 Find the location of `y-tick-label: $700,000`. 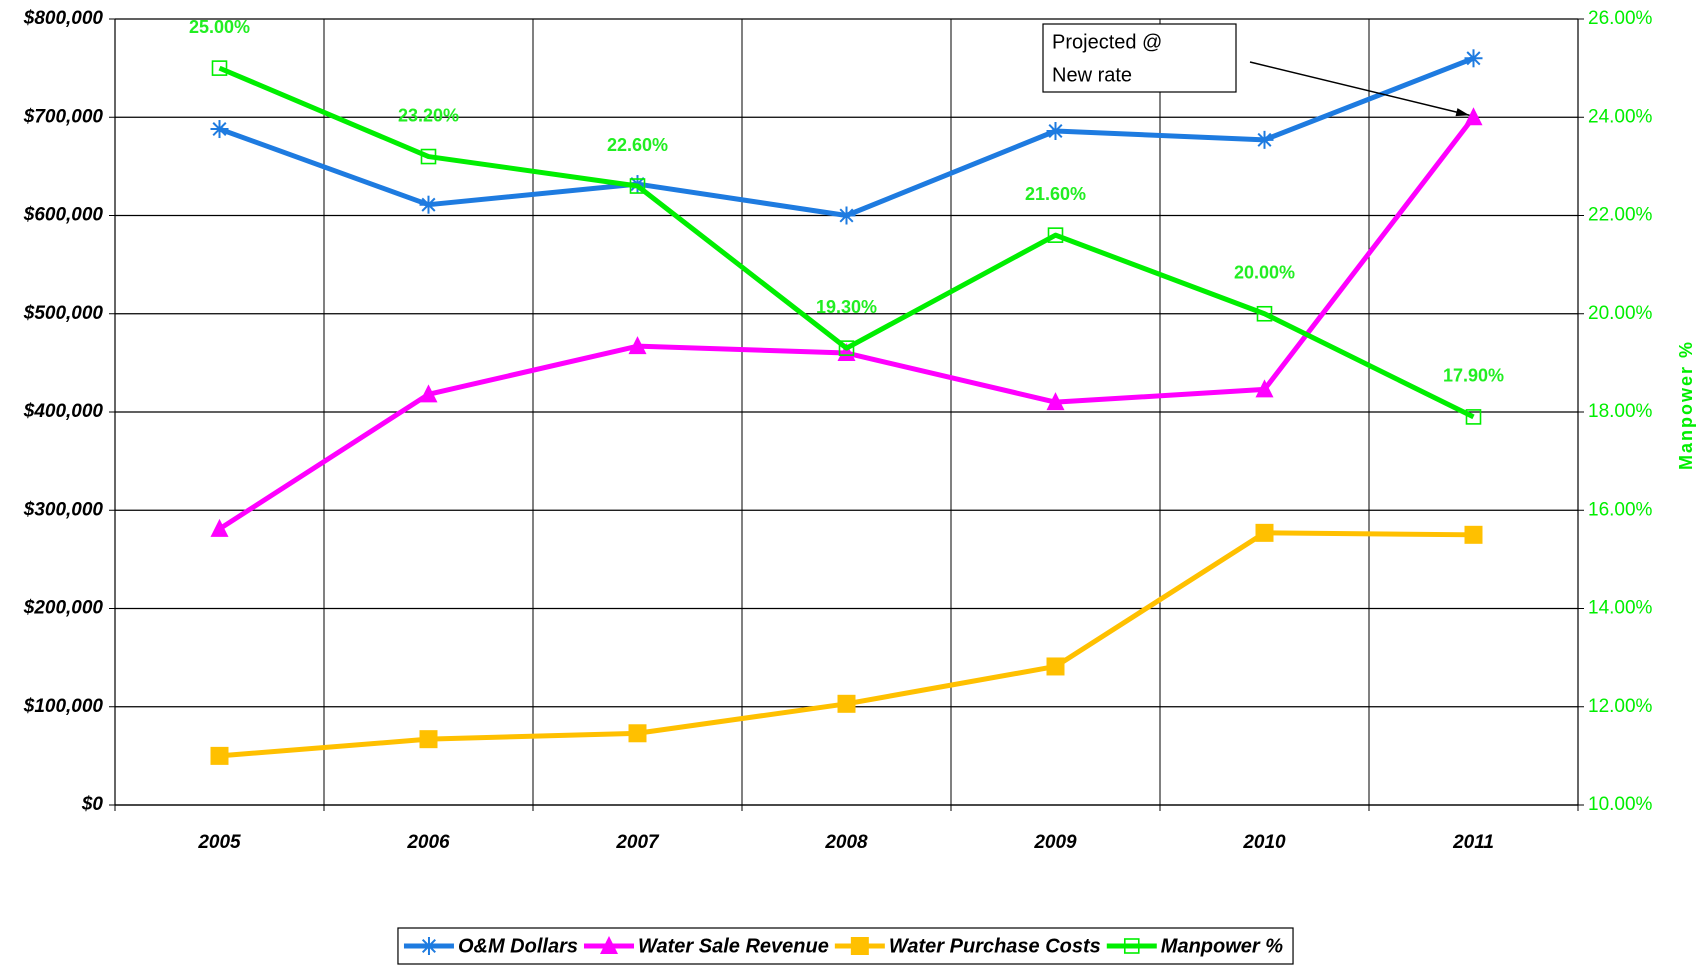

y-tick-label: $700,000 is located at coordinates (63, 116).